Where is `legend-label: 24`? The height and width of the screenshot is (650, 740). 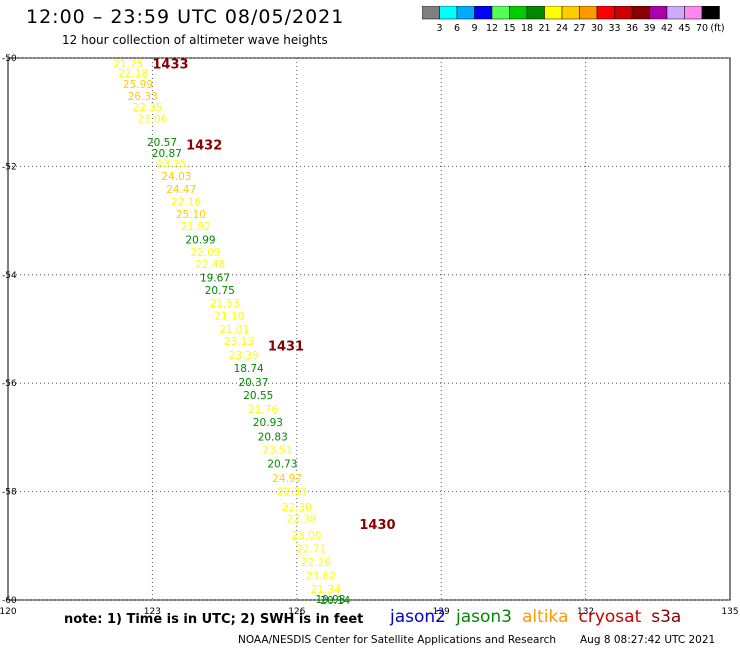
legend-label: 24 is located at coordinates (562, 28).